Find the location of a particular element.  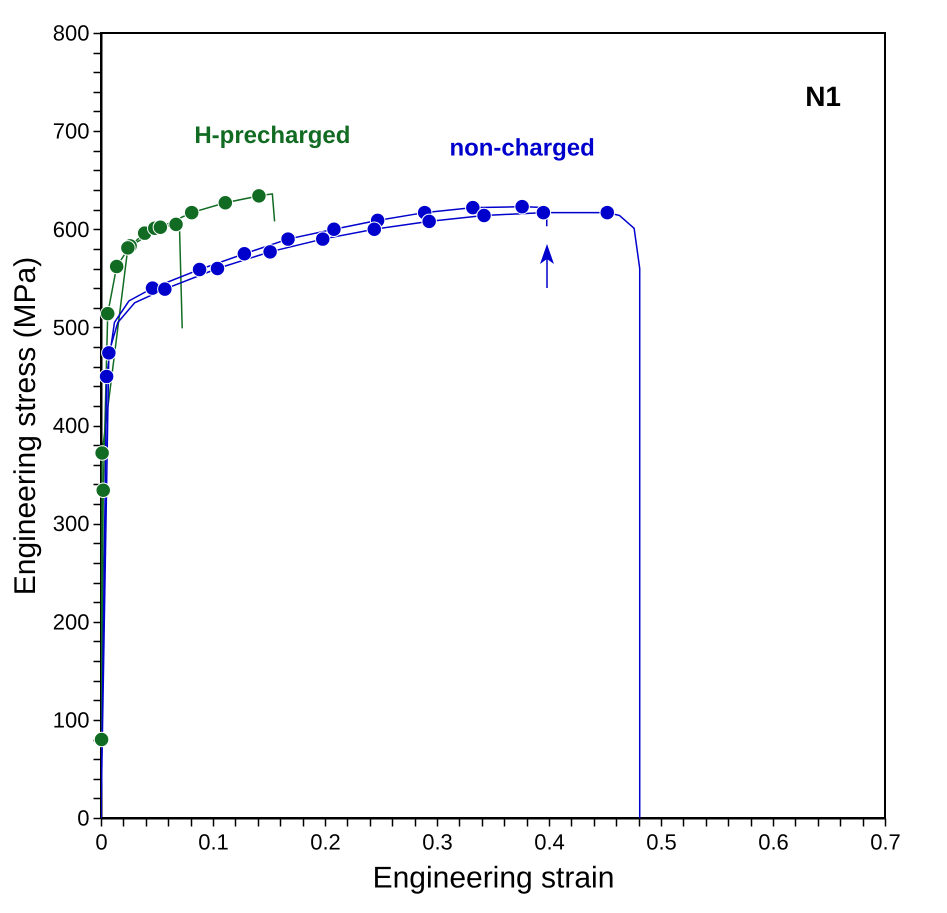

y-tick-label: 700 is located at coordinates (71, 131).